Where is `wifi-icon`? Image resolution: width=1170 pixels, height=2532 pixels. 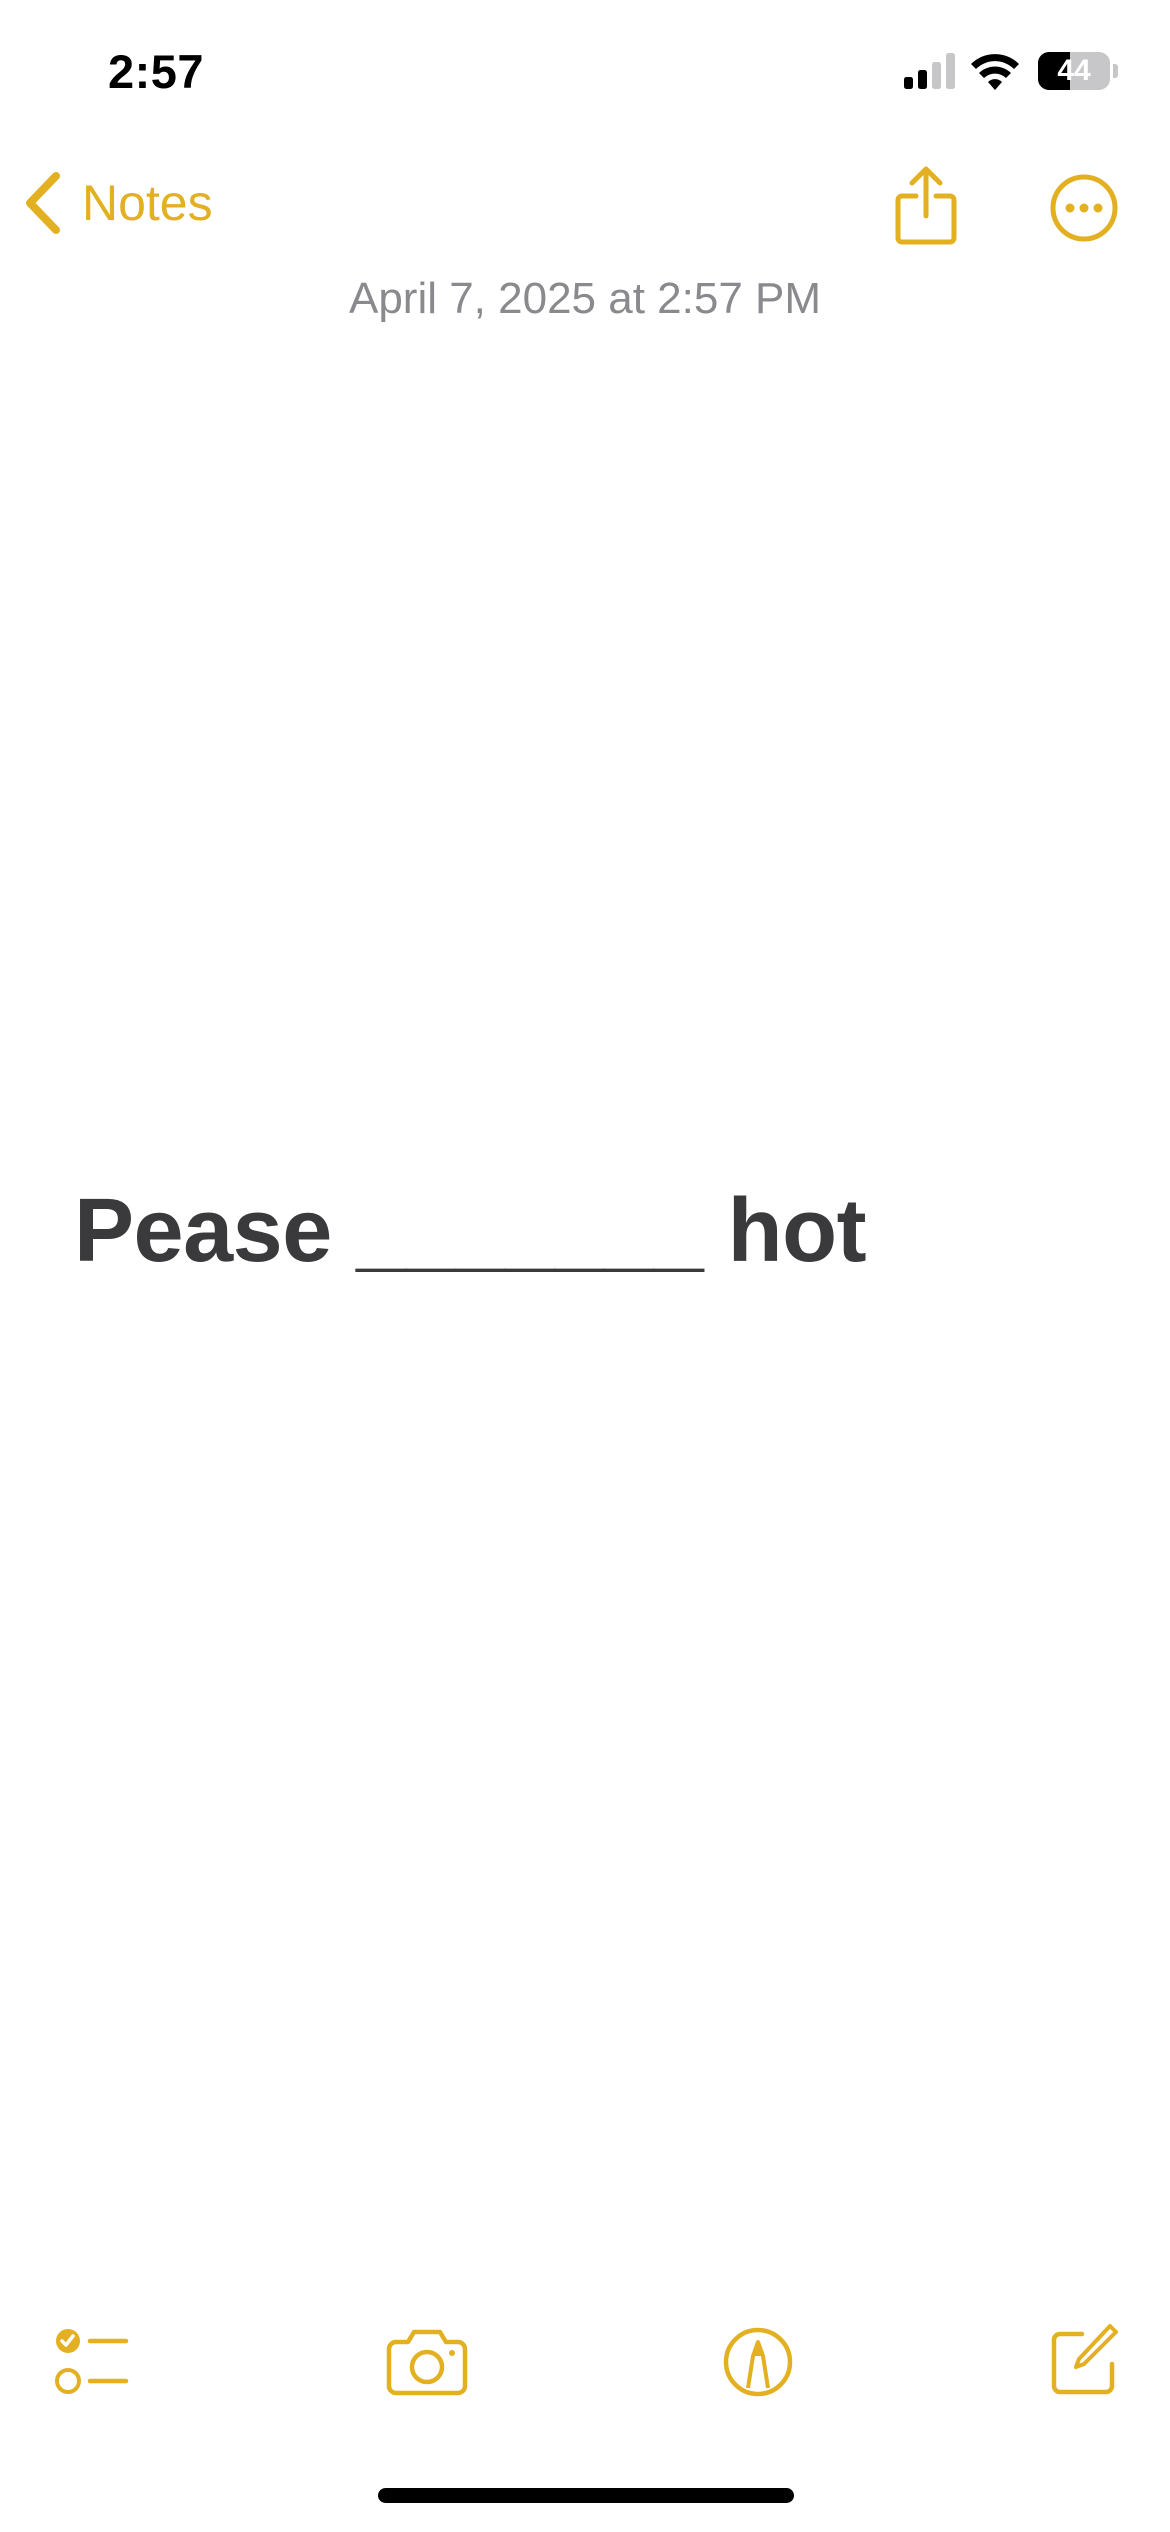
wifi-icon is located at coordinates (995, 72).